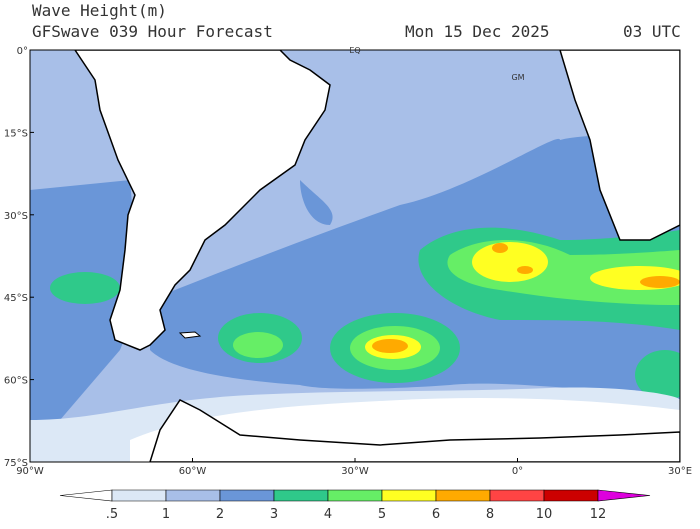  I want to click on subtitle: GFSwave 039 Hour Forecast, so click(152, 31).